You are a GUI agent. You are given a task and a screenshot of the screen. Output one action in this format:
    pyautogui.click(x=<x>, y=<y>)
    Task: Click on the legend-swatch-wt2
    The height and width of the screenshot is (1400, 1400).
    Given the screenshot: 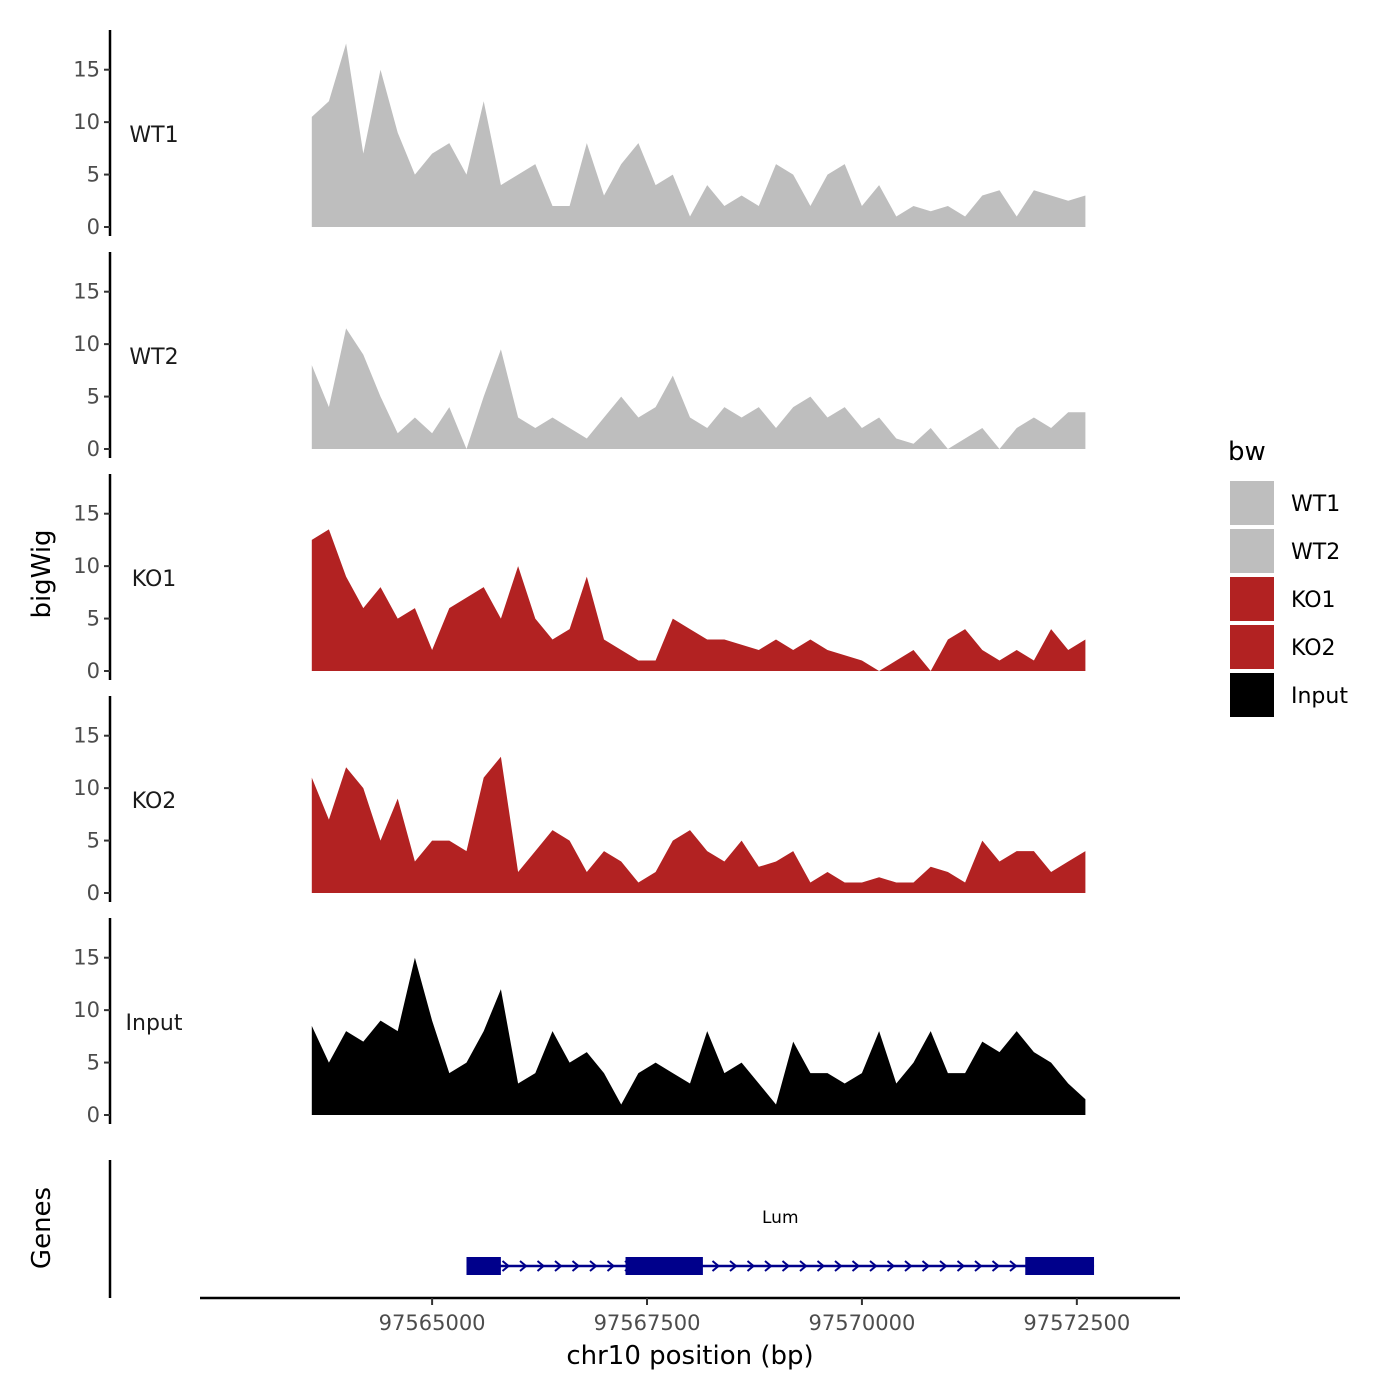 What is the action you would take?
    pyautogui.click(x=1252, y=551)
    